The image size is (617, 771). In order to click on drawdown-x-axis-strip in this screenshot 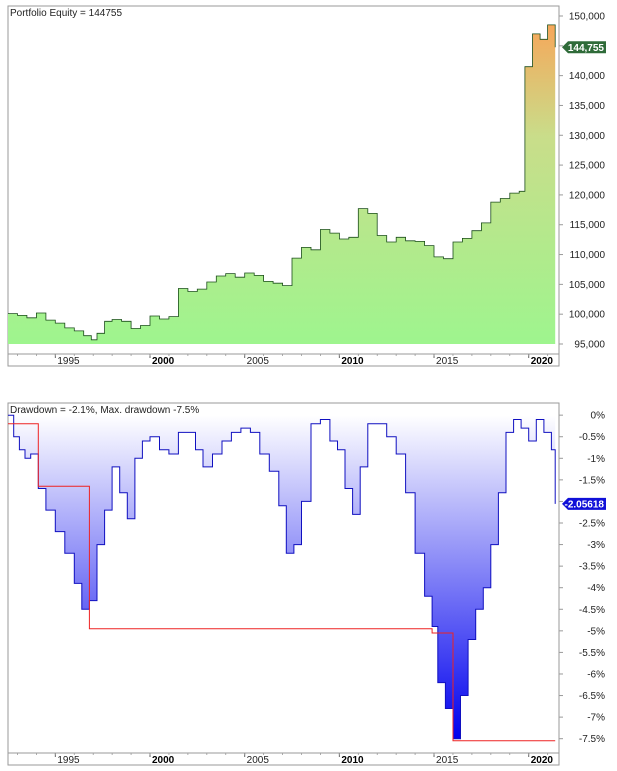, I will do `click(283, 759)`.